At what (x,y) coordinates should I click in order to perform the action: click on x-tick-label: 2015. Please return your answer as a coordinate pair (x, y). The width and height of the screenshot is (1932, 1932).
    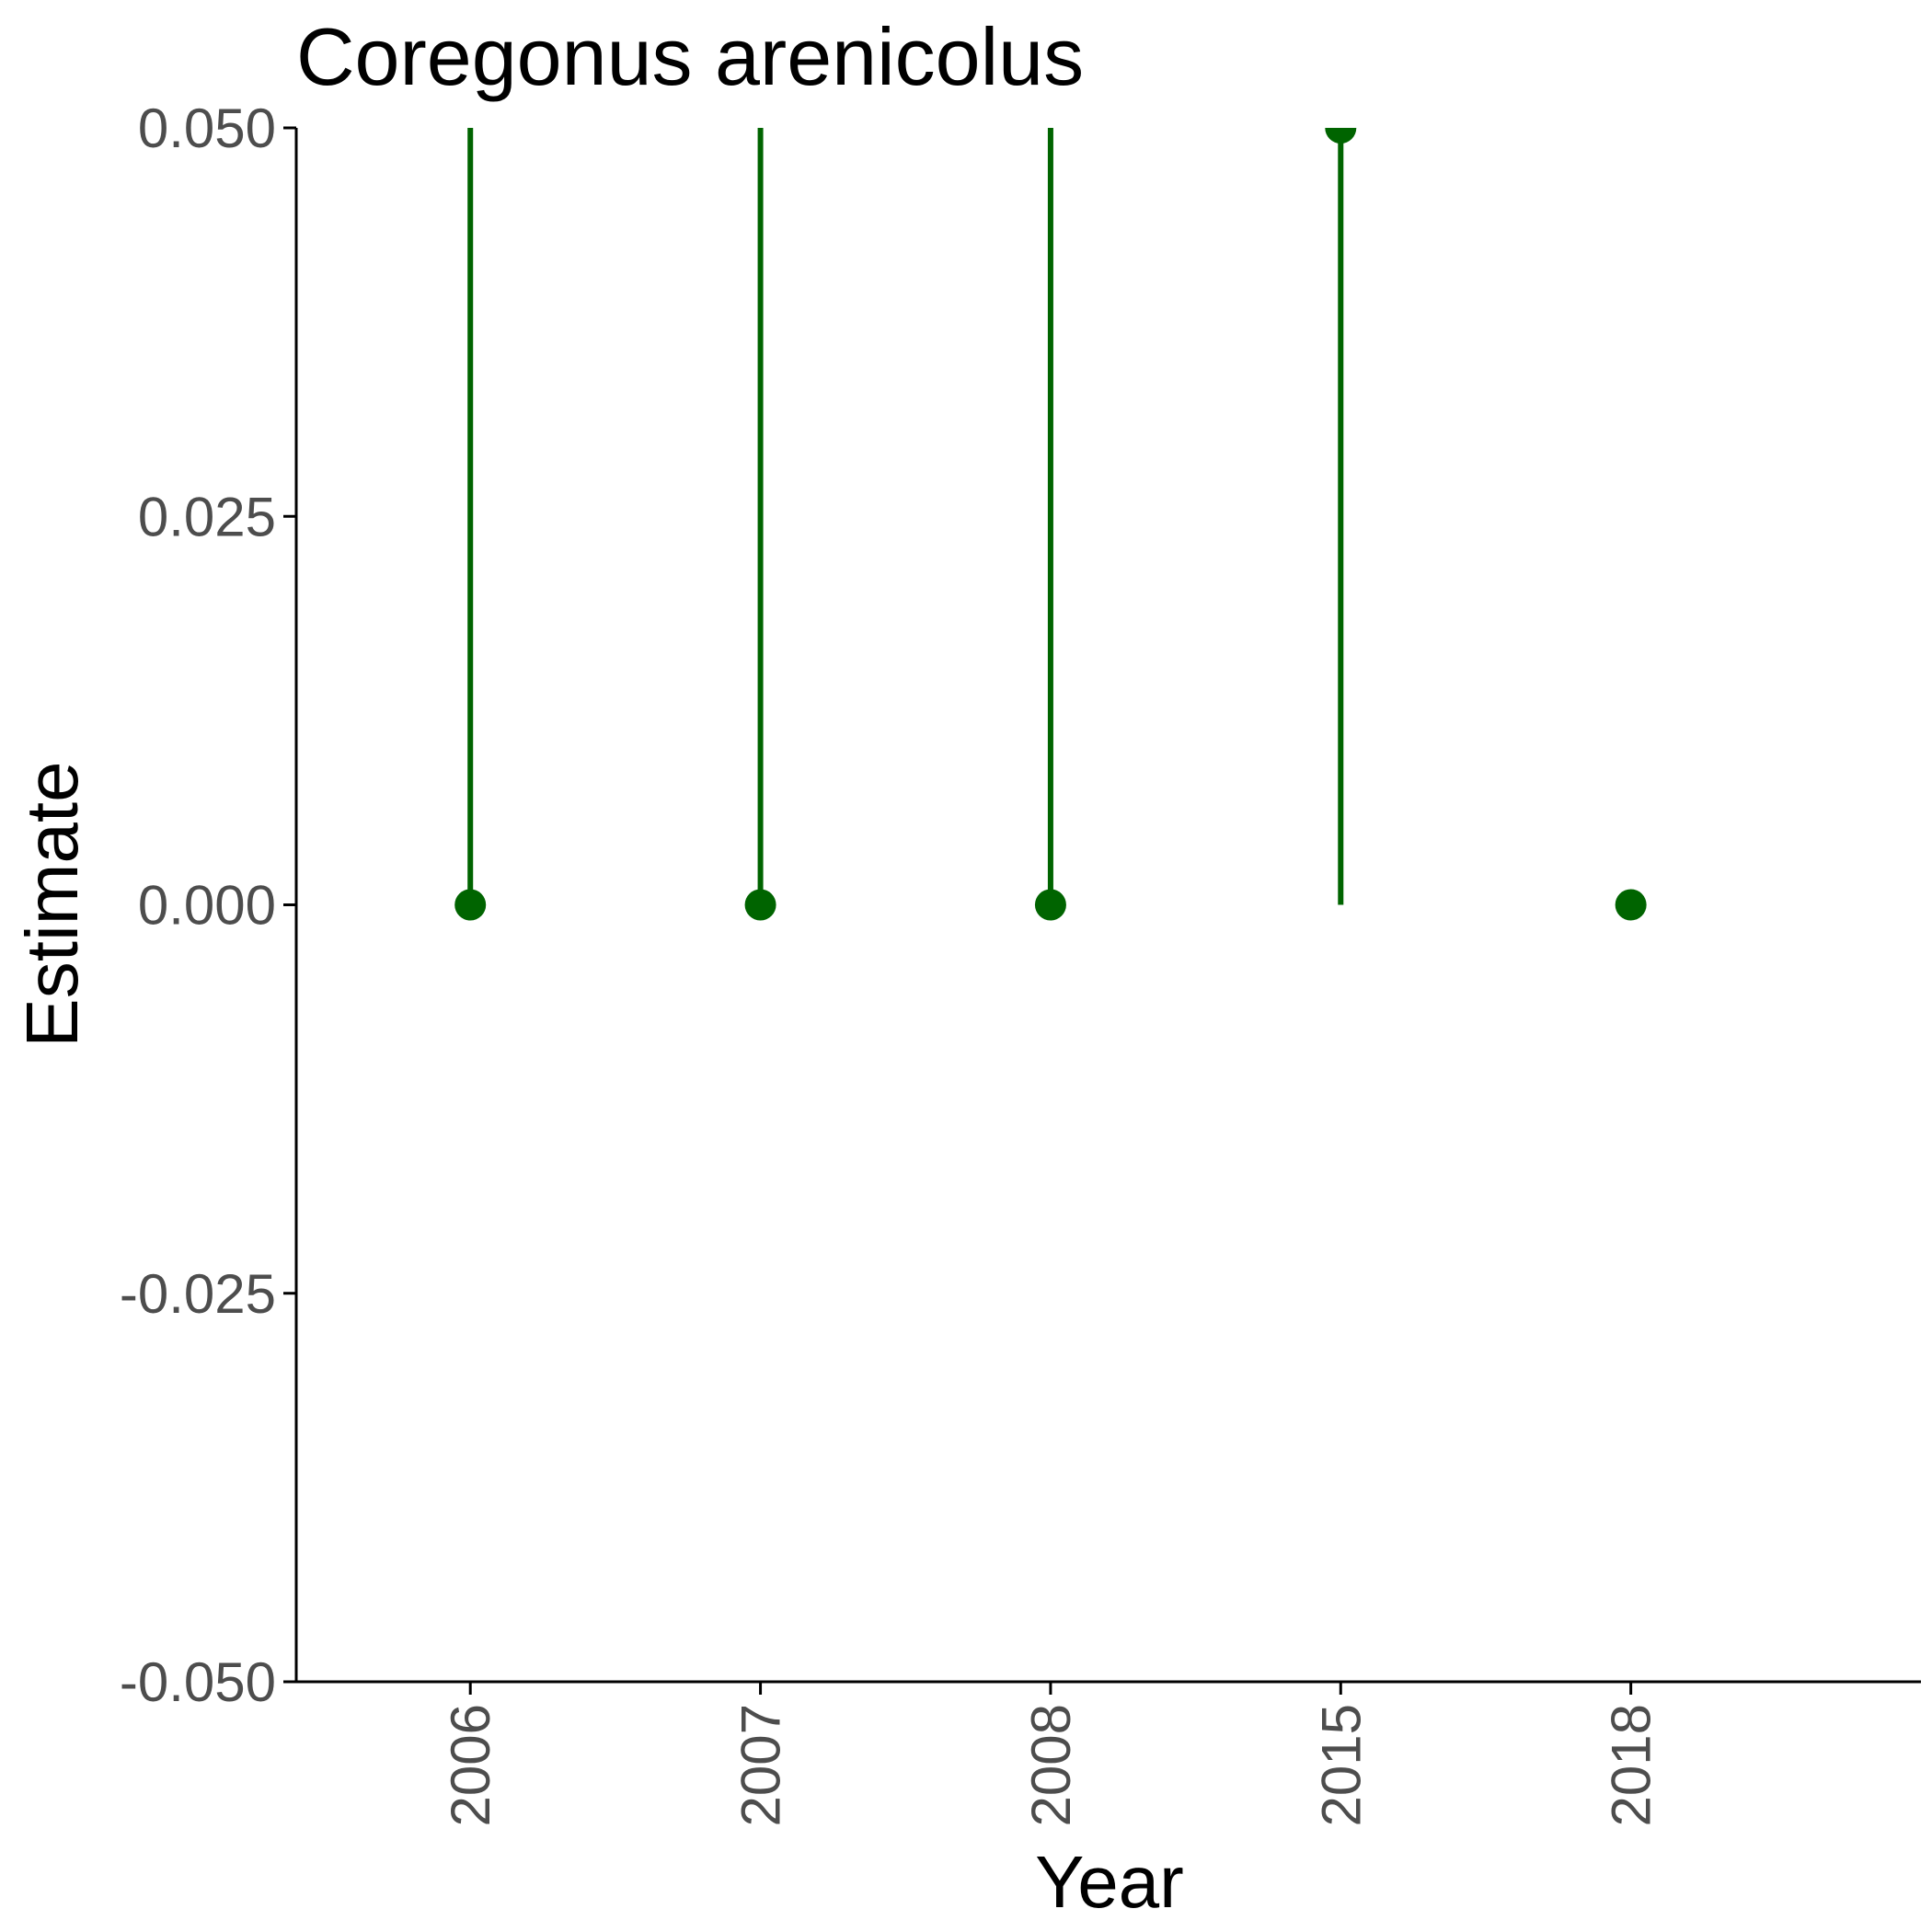
    Looking at the image, I should click on (1341, 1765).